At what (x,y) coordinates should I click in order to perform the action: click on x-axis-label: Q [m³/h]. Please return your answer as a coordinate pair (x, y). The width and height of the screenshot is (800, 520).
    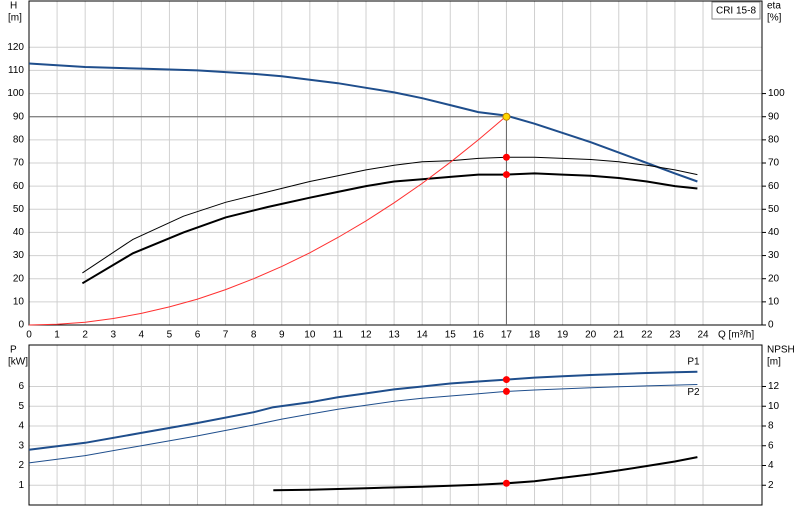
    Looking at the image, I should click on (736, 335).